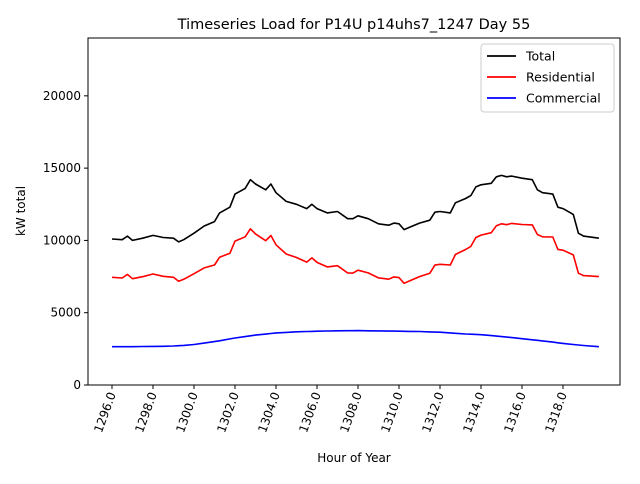 This screenshot has width=640, height=484. I want to click on x-tick-label: 1296.0, so click(105, 412).